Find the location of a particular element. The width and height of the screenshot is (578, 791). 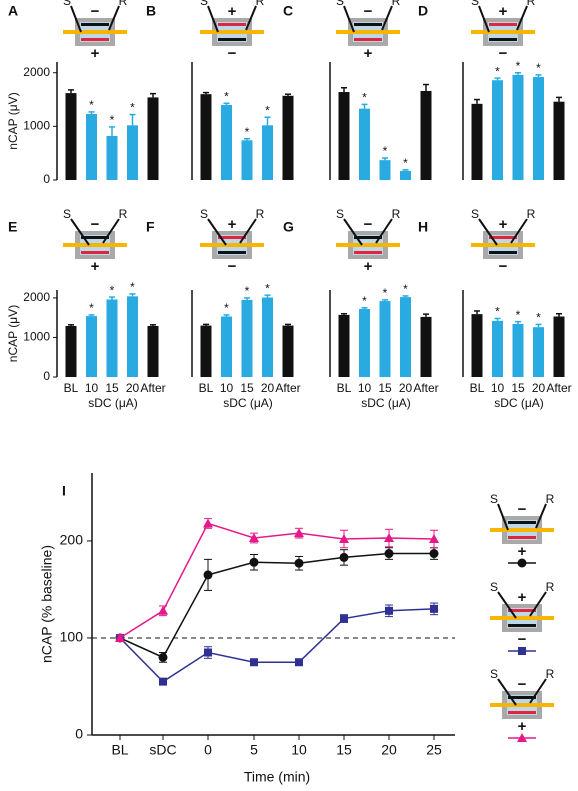

x-tick-label: sDC is located at coordinates (162, 750).